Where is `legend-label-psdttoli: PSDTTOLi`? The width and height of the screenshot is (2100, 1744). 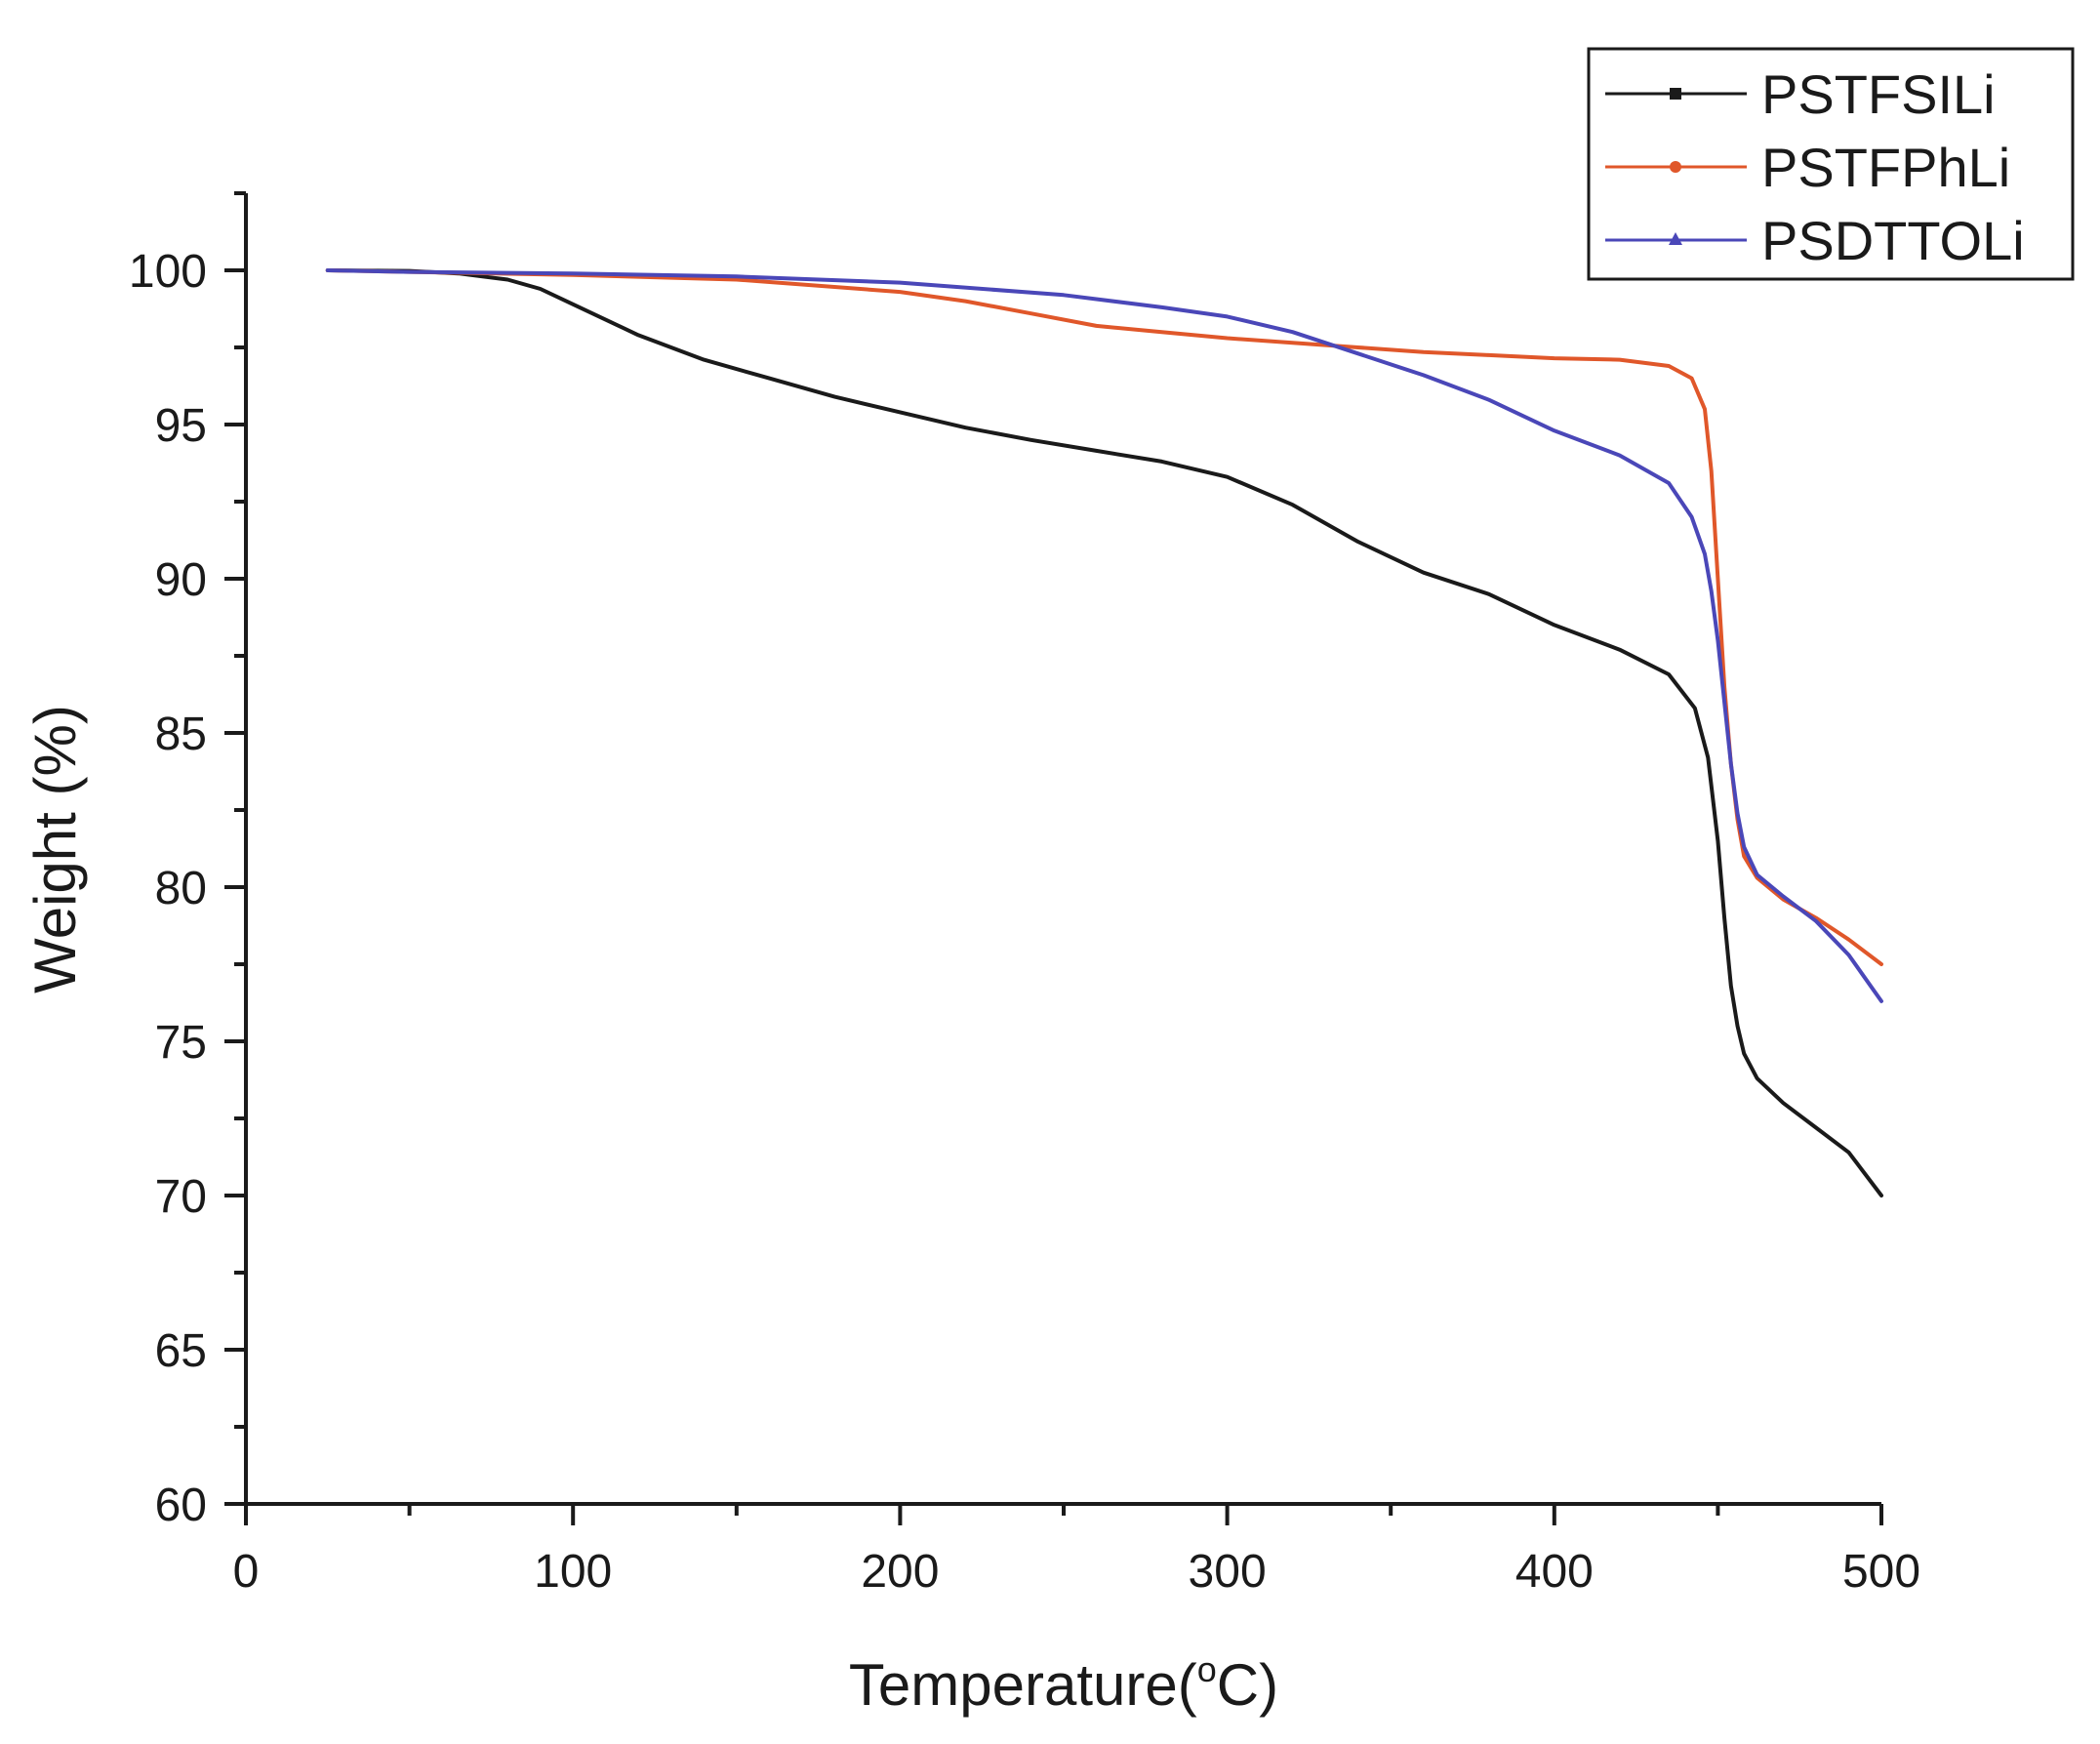 legend-label-psdttoli: PSDTTOLi is located at coordinates (1893, 240).